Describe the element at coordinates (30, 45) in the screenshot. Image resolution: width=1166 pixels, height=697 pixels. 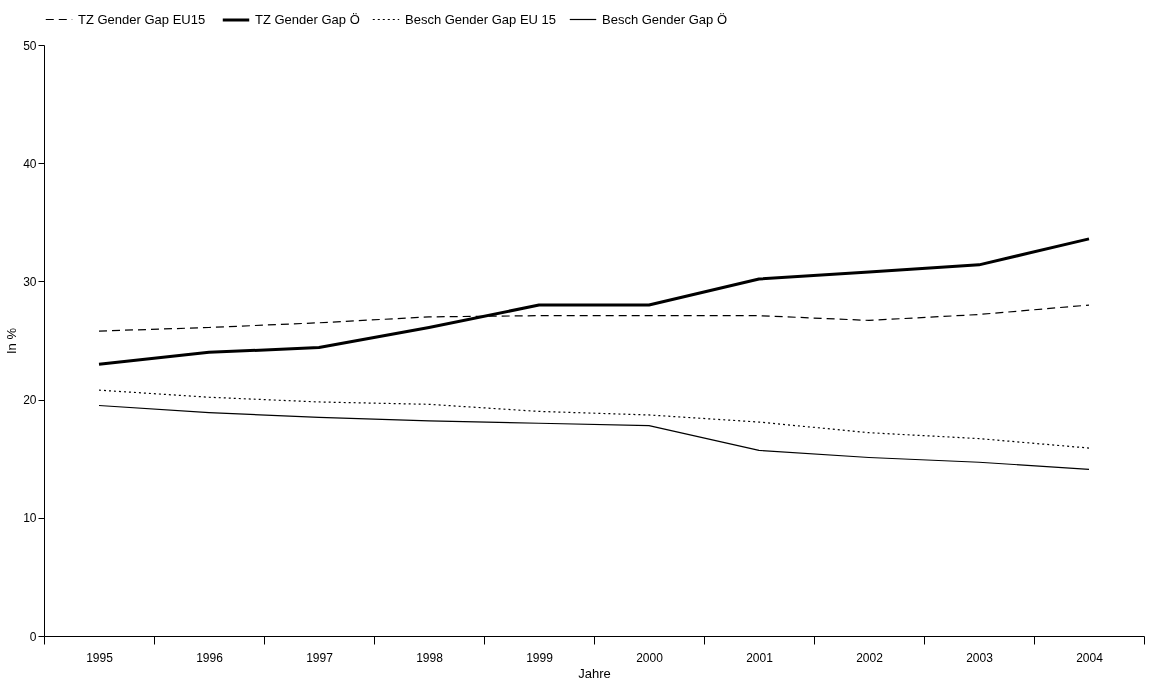
I see `y-tick-label: 50` at that location.